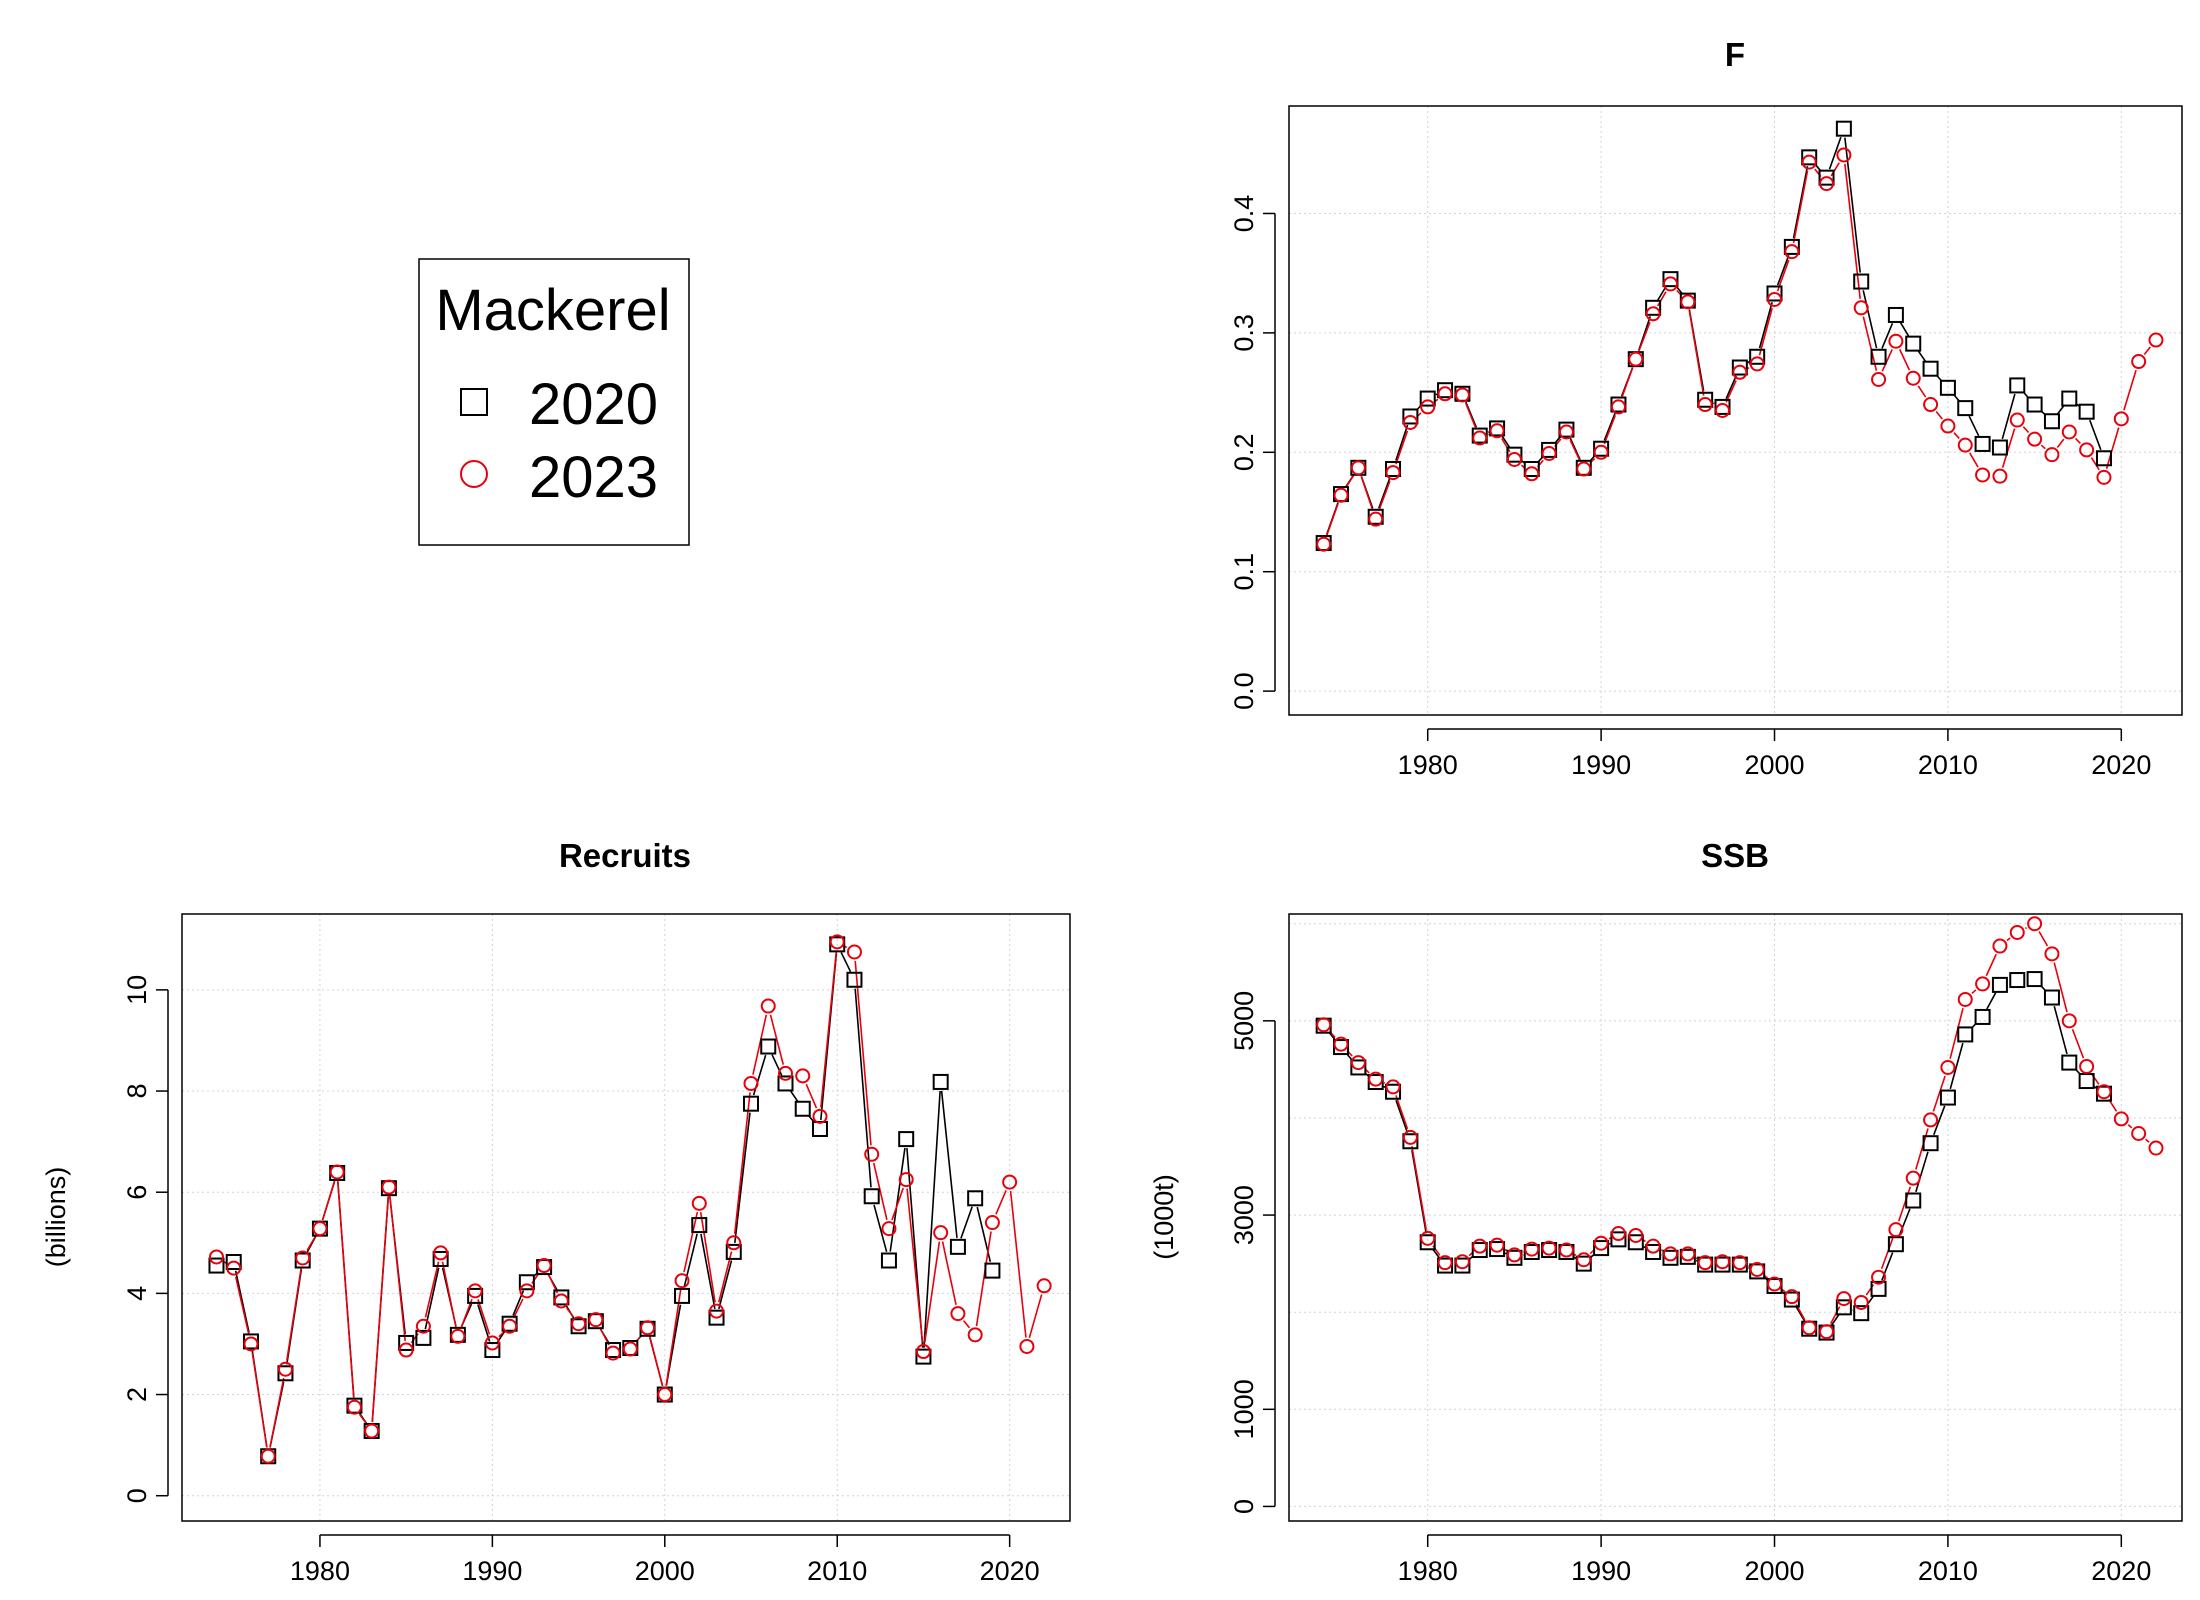 Image resolution: width=2200 pixels, height=1600 pixels. Describe the element at coordinates (593, 404) in the screenshot. I see `legend-label-2020: 2020` at that location.